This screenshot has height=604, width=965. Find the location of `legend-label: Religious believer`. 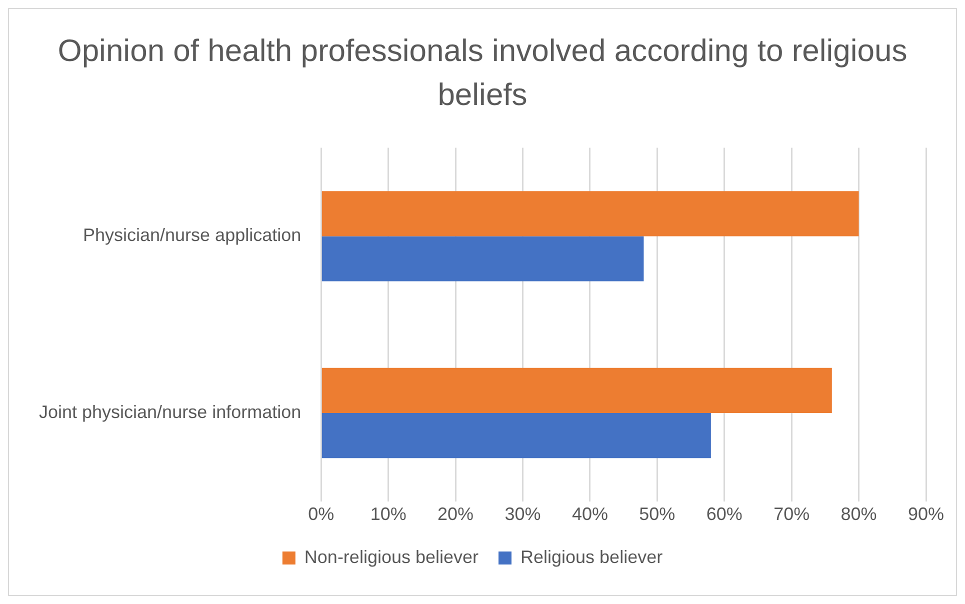

legend-label: Religious believer is located at coordinates (591, 556).